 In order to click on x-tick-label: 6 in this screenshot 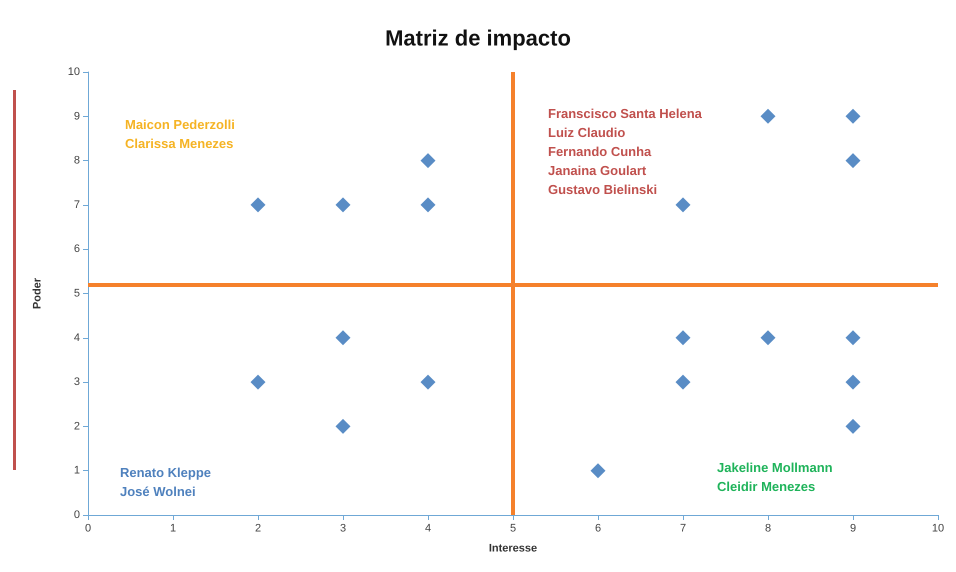, I will do `click(598, 528)`.